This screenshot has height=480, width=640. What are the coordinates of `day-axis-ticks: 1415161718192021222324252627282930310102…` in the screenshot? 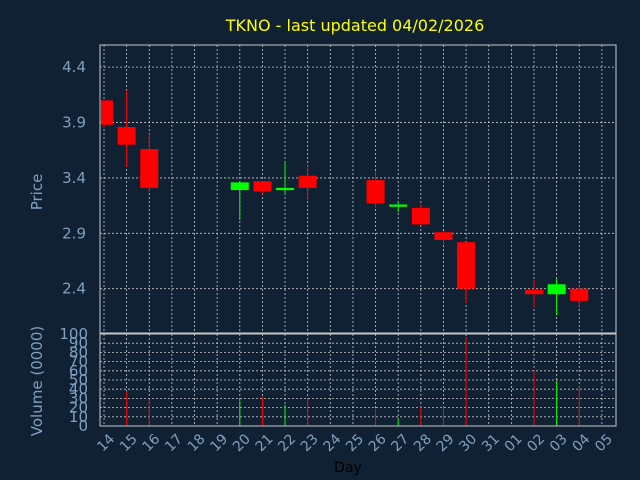 It's located at (355, 443).